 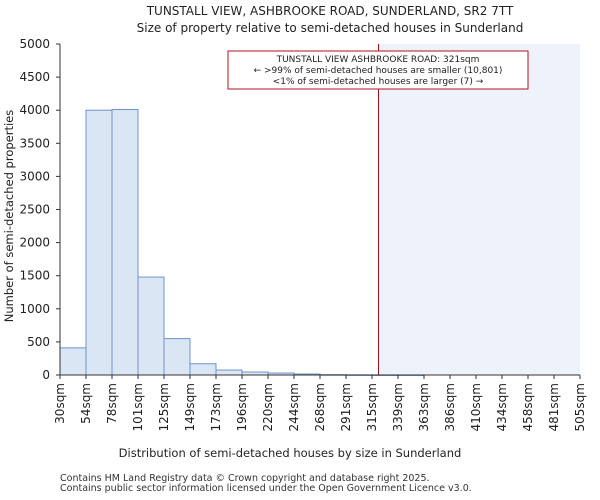 I want to click on x-tick-label: 220sqm, so click(x=268, y=407).